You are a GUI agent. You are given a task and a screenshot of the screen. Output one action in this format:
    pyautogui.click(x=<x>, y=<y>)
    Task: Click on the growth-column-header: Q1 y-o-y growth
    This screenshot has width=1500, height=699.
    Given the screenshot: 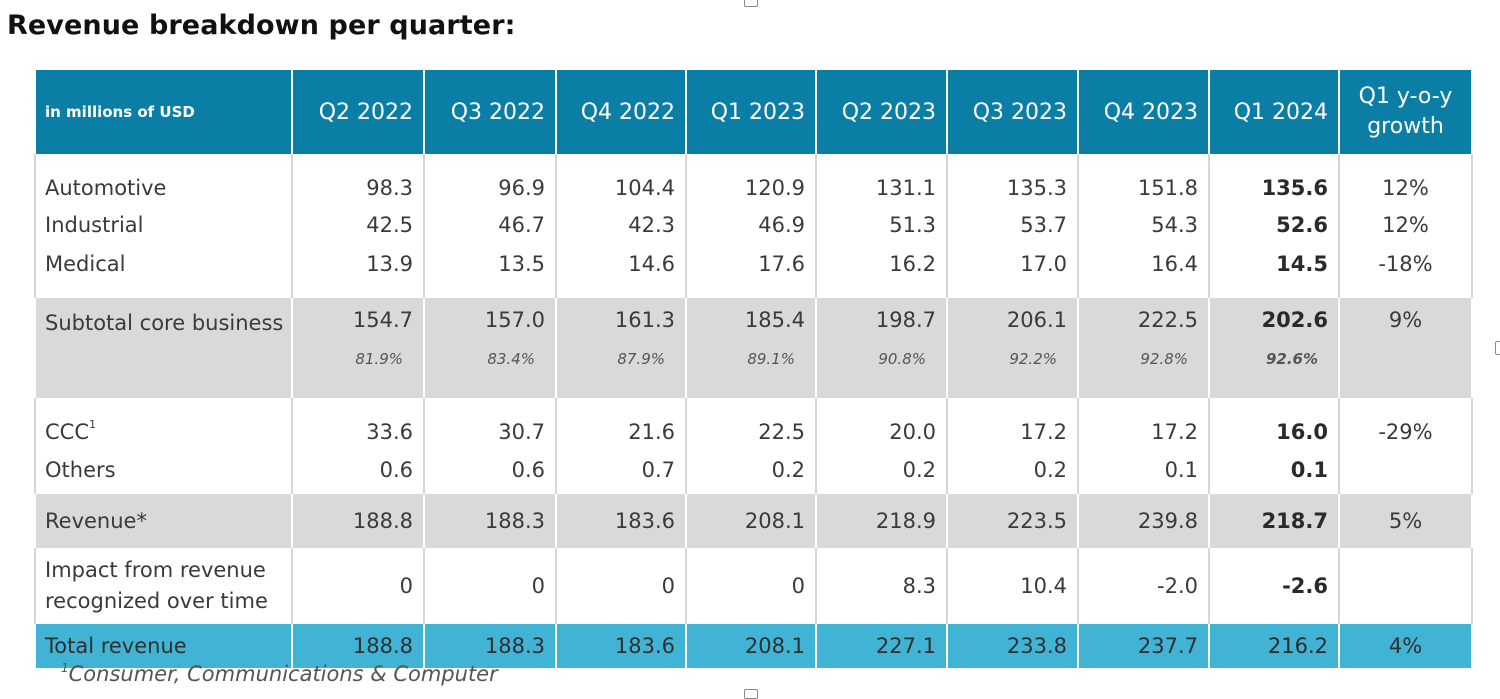 What is the action you would take?
    pyautogui.click(x=1405, y=112)
    